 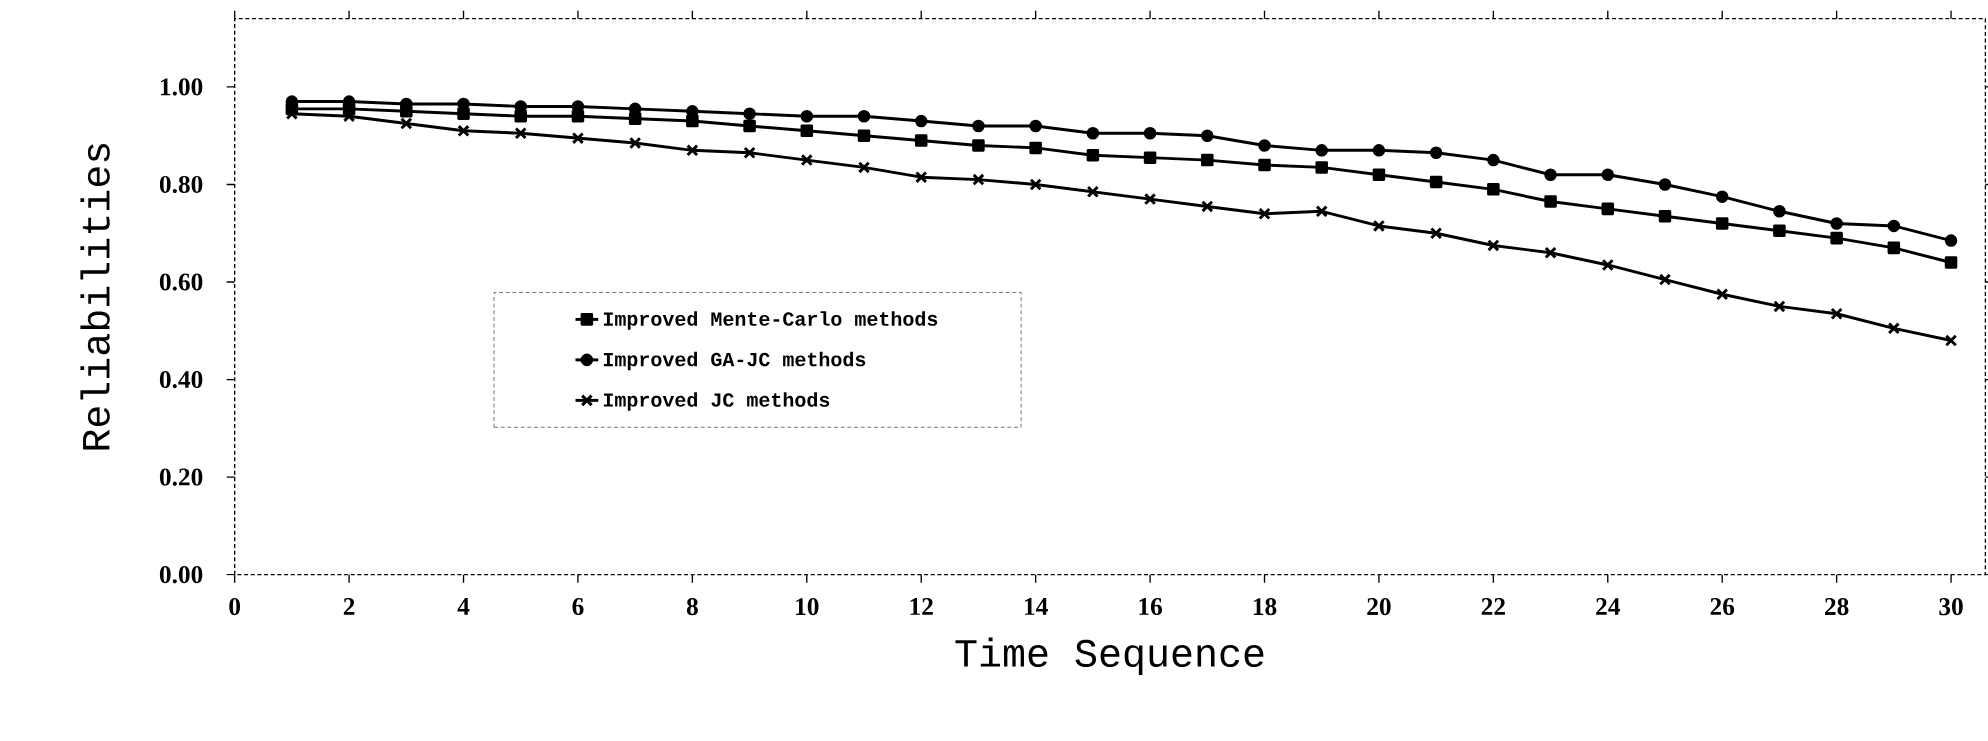 I want to click on y-tick-label: 0.00, so click(x=181, y=574).